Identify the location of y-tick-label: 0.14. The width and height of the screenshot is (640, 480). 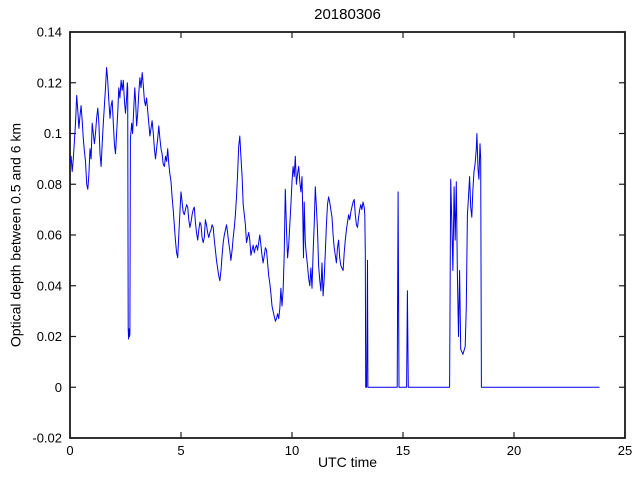
(49, 32).